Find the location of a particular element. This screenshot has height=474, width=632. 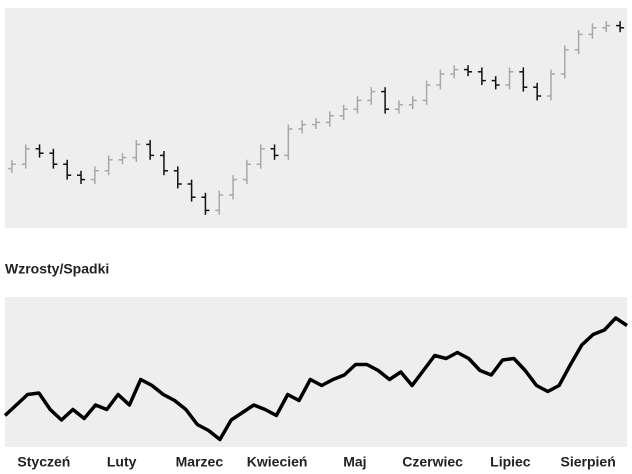

x-tick-label: Marzec is located at coordinates (200, 462).